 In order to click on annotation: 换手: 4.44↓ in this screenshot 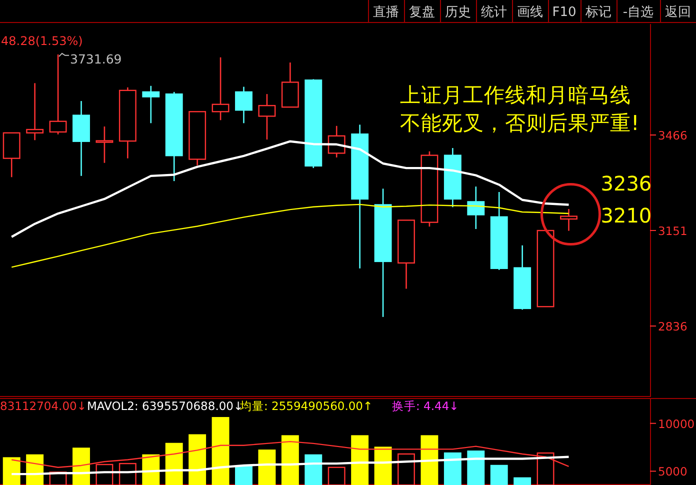, I will do `click(425, 406)`.